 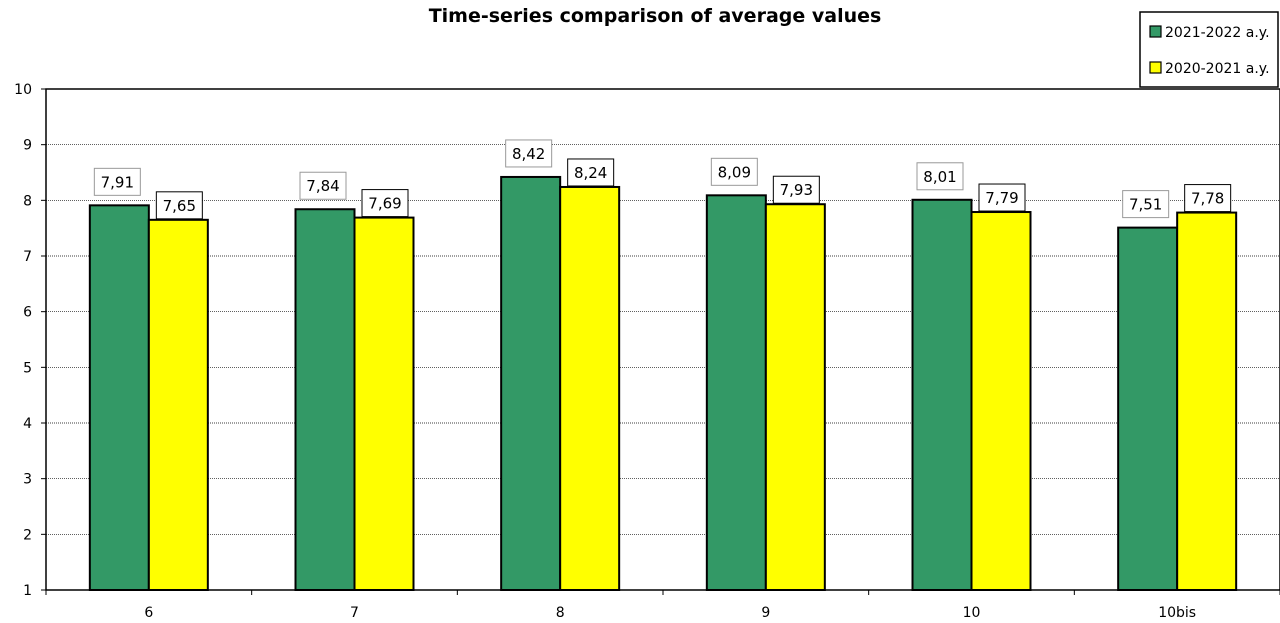 I want to click on data-label-series2-9: 7,93, so click(x=796, y=190).